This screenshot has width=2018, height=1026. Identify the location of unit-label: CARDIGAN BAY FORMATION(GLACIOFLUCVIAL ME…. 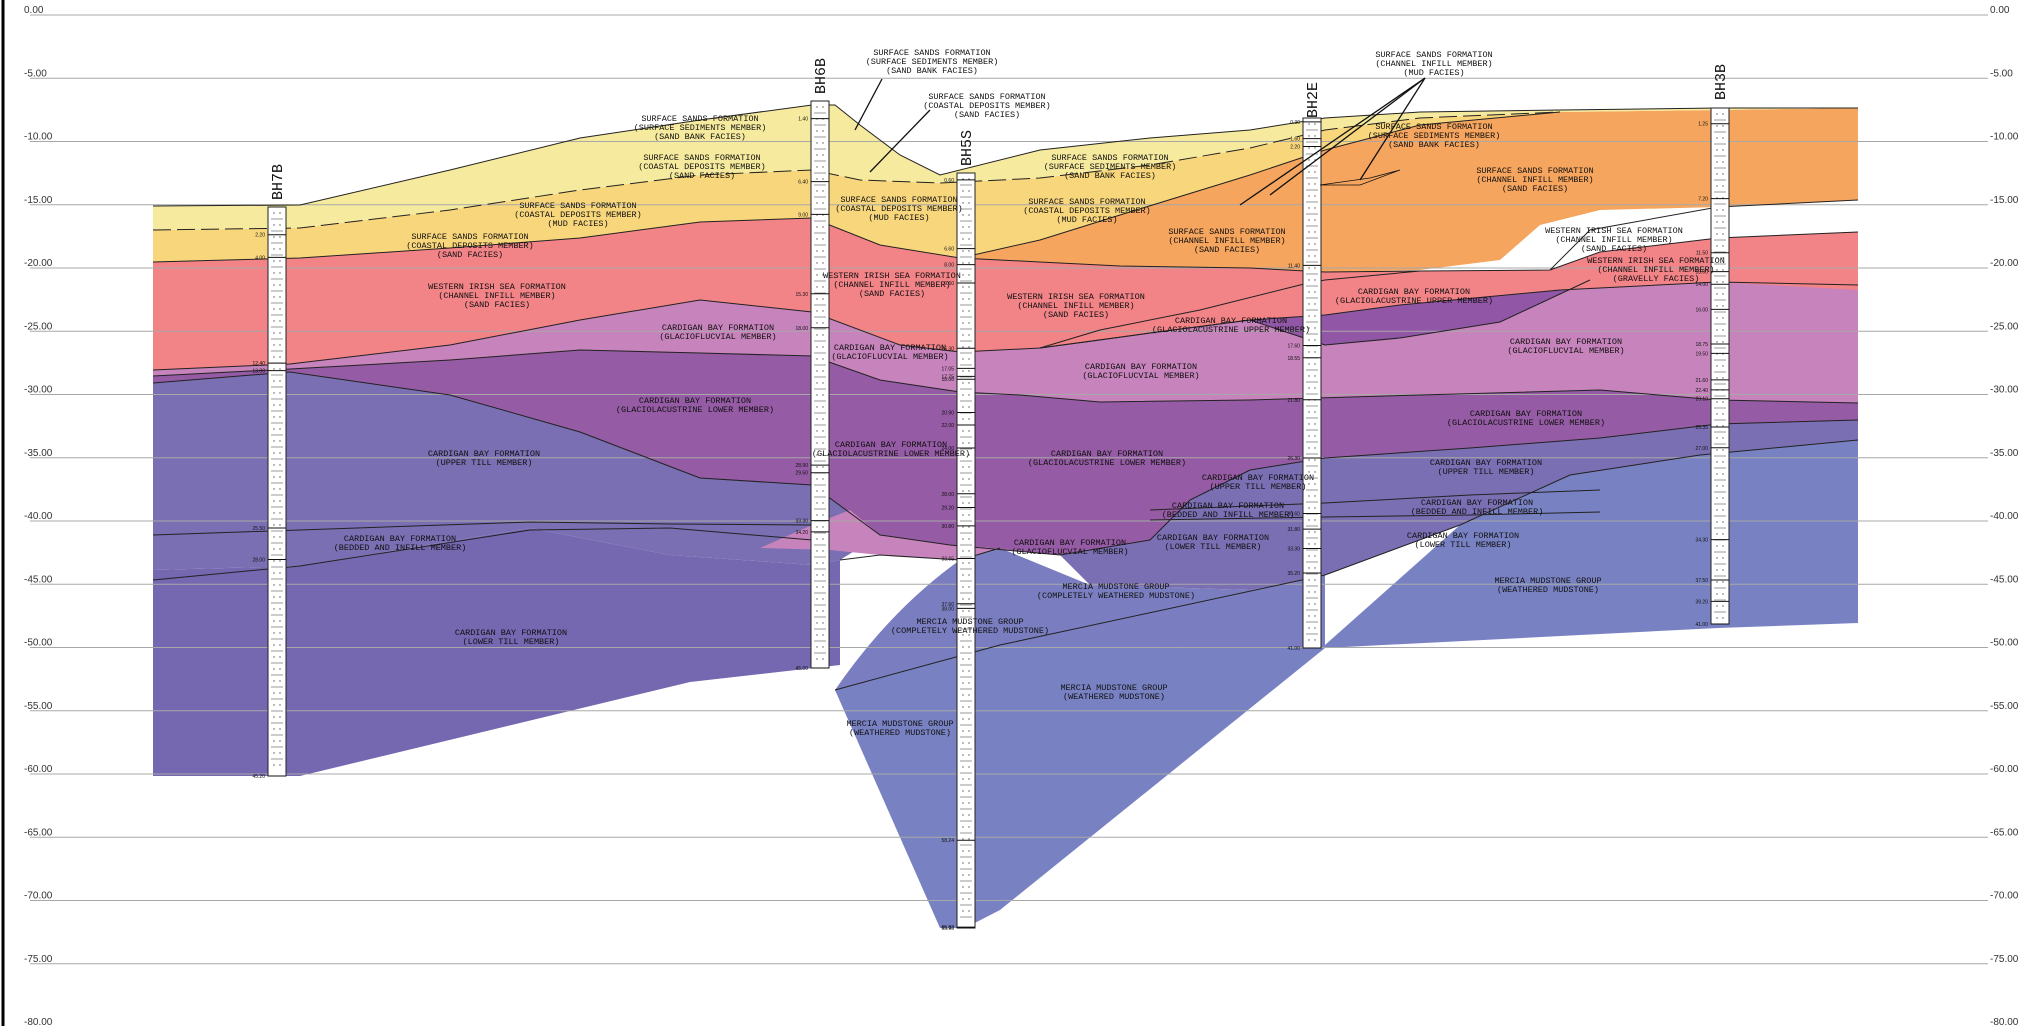
(717, 332).